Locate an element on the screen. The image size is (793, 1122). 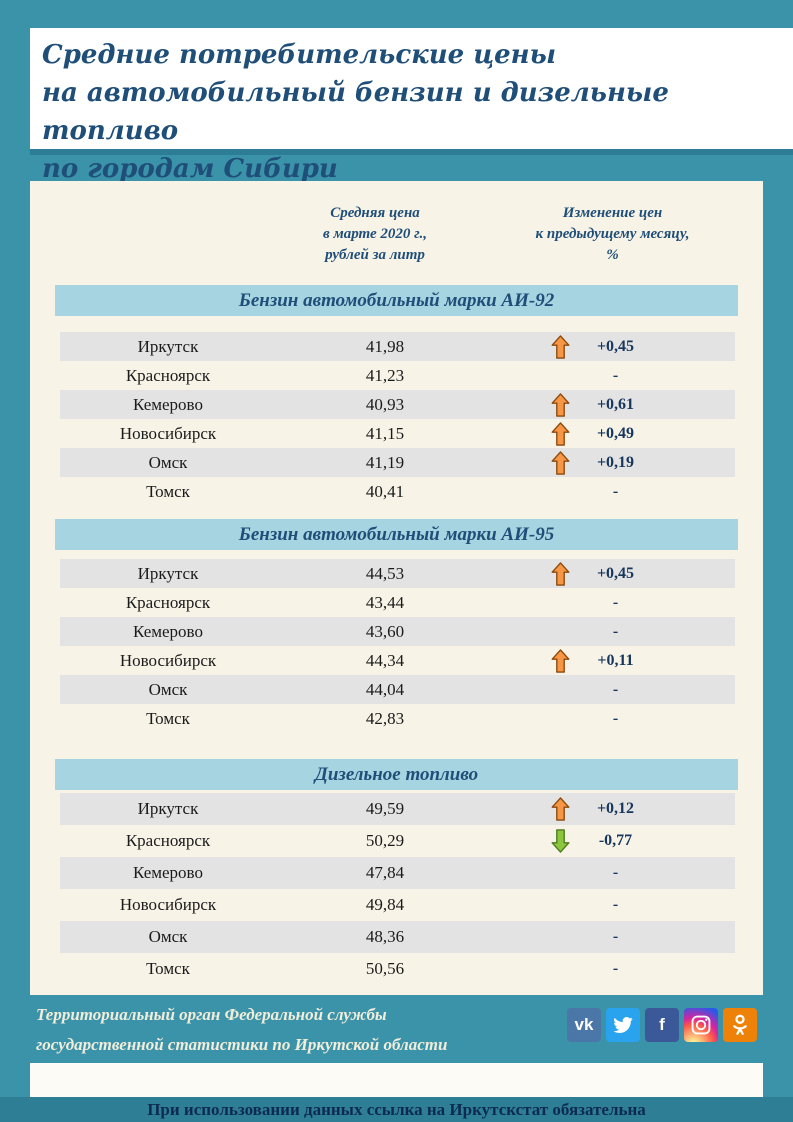
table-row: Красноярск 50,29 -0,77 is located at coordinates (397, 841).